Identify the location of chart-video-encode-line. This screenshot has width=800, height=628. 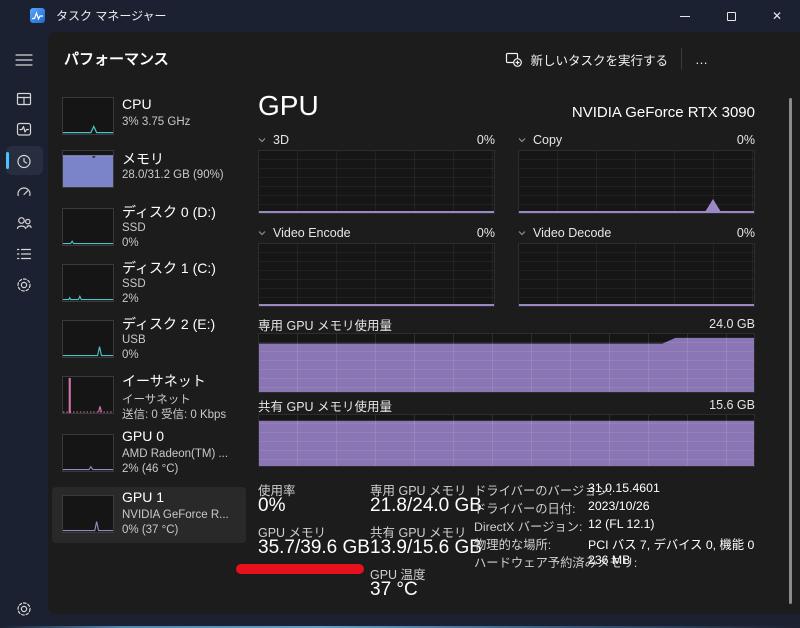
(376, 305).